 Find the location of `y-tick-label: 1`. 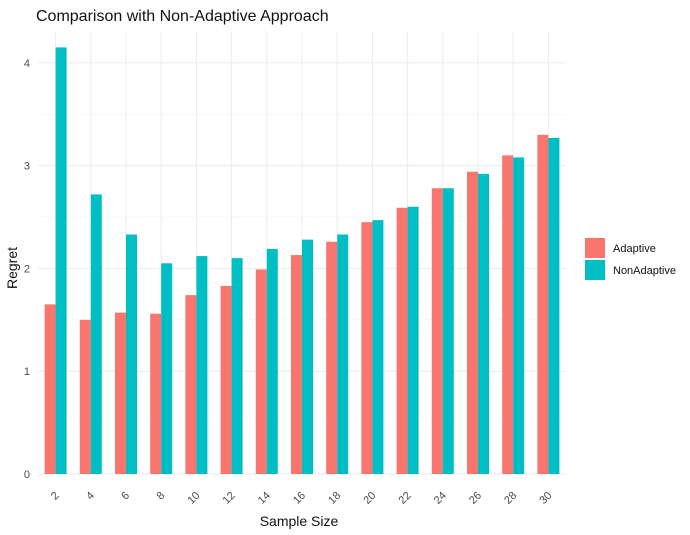

y-tick-label: 1 is located at coordinates (27, 372).